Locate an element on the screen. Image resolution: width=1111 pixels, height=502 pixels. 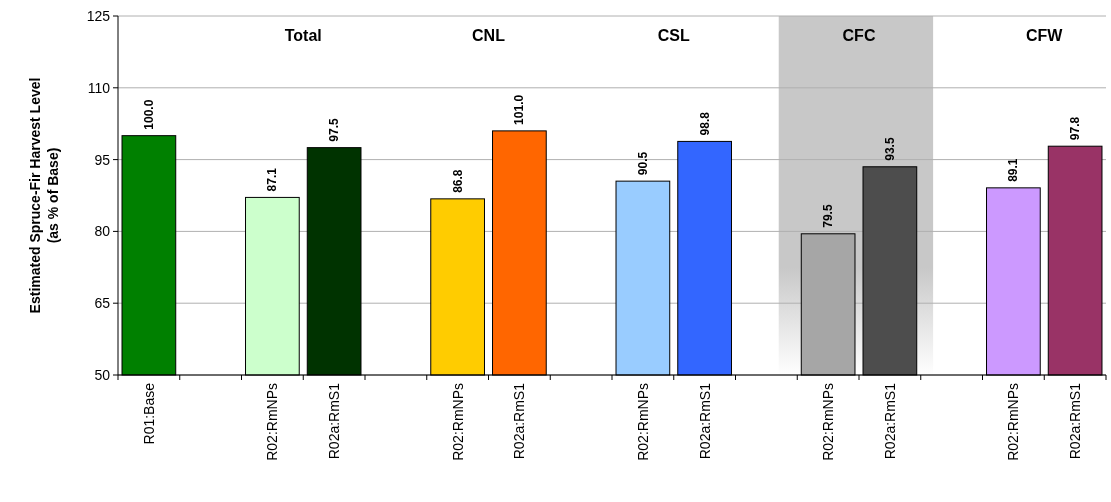
annotation: CFC is located at coordinates (859, 35).